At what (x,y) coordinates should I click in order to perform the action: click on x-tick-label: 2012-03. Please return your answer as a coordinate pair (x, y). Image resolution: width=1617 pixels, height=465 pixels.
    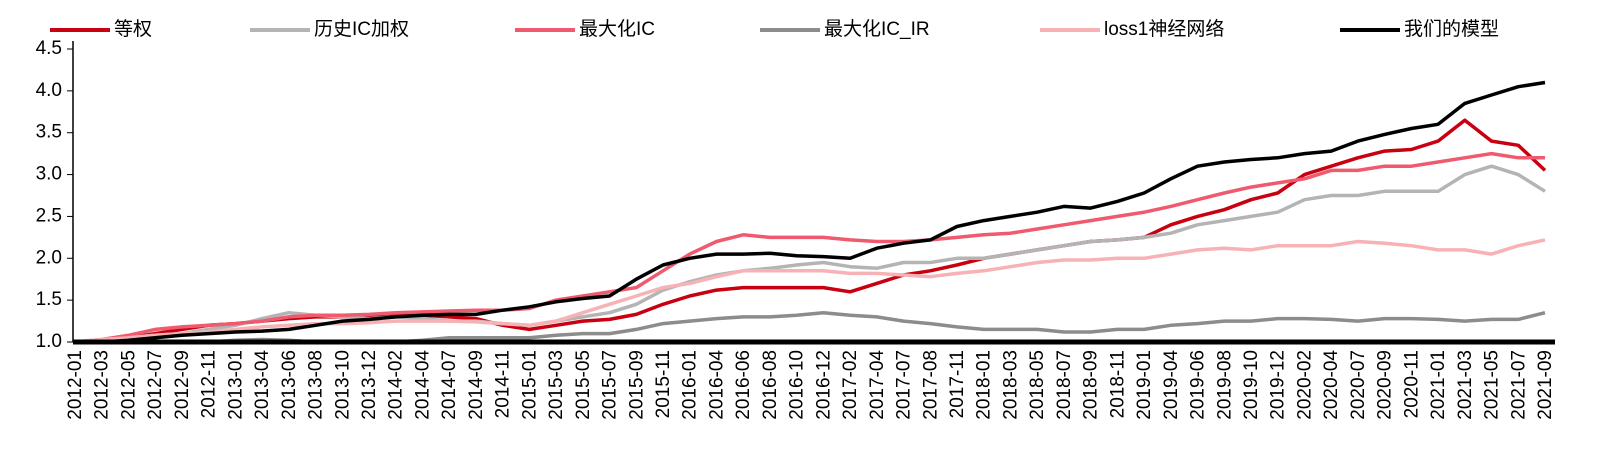
    Looking at the image, I should click on (102, 385).